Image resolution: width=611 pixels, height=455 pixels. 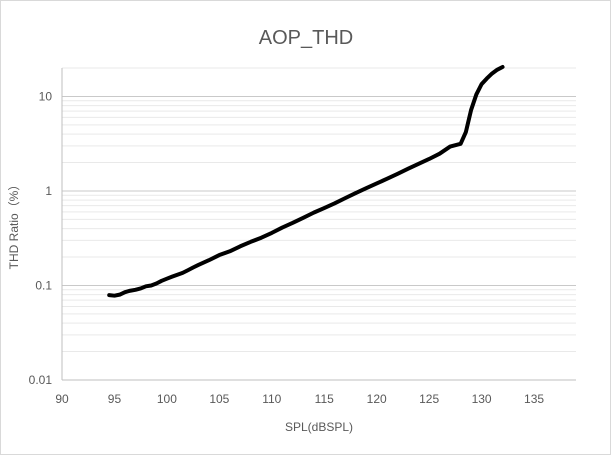 I want to click on x-tick-label: 110, so click(x=271, y=399).